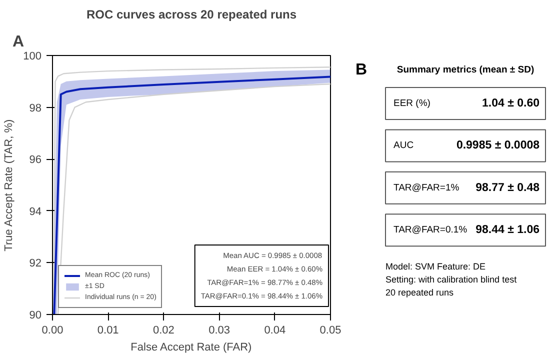 The image size is (550, 356). What do you see at coordinates (436, 266) in the screenshot?
I see `text: Model: SVM Feature: DE` at bounding box center [436, 266].